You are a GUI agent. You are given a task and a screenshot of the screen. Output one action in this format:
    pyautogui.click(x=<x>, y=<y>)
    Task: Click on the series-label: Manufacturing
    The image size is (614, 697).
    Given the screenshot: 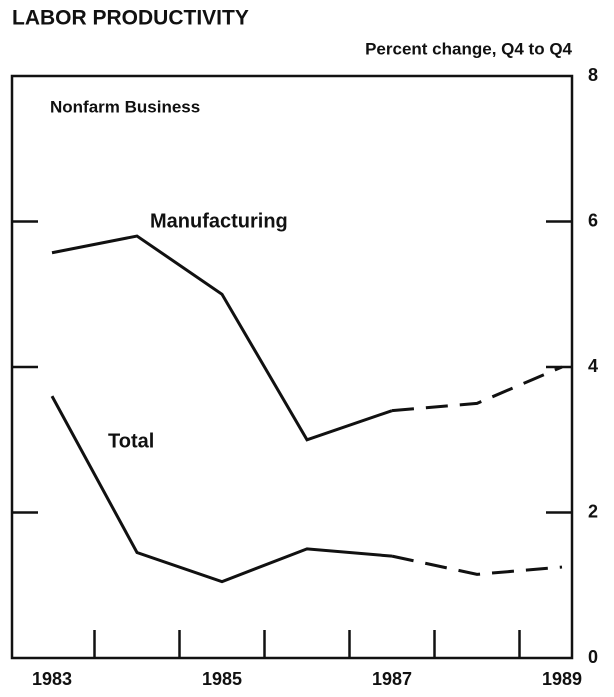 What is the action you would take?
    pyautogui.click(x=219, y=221)
    